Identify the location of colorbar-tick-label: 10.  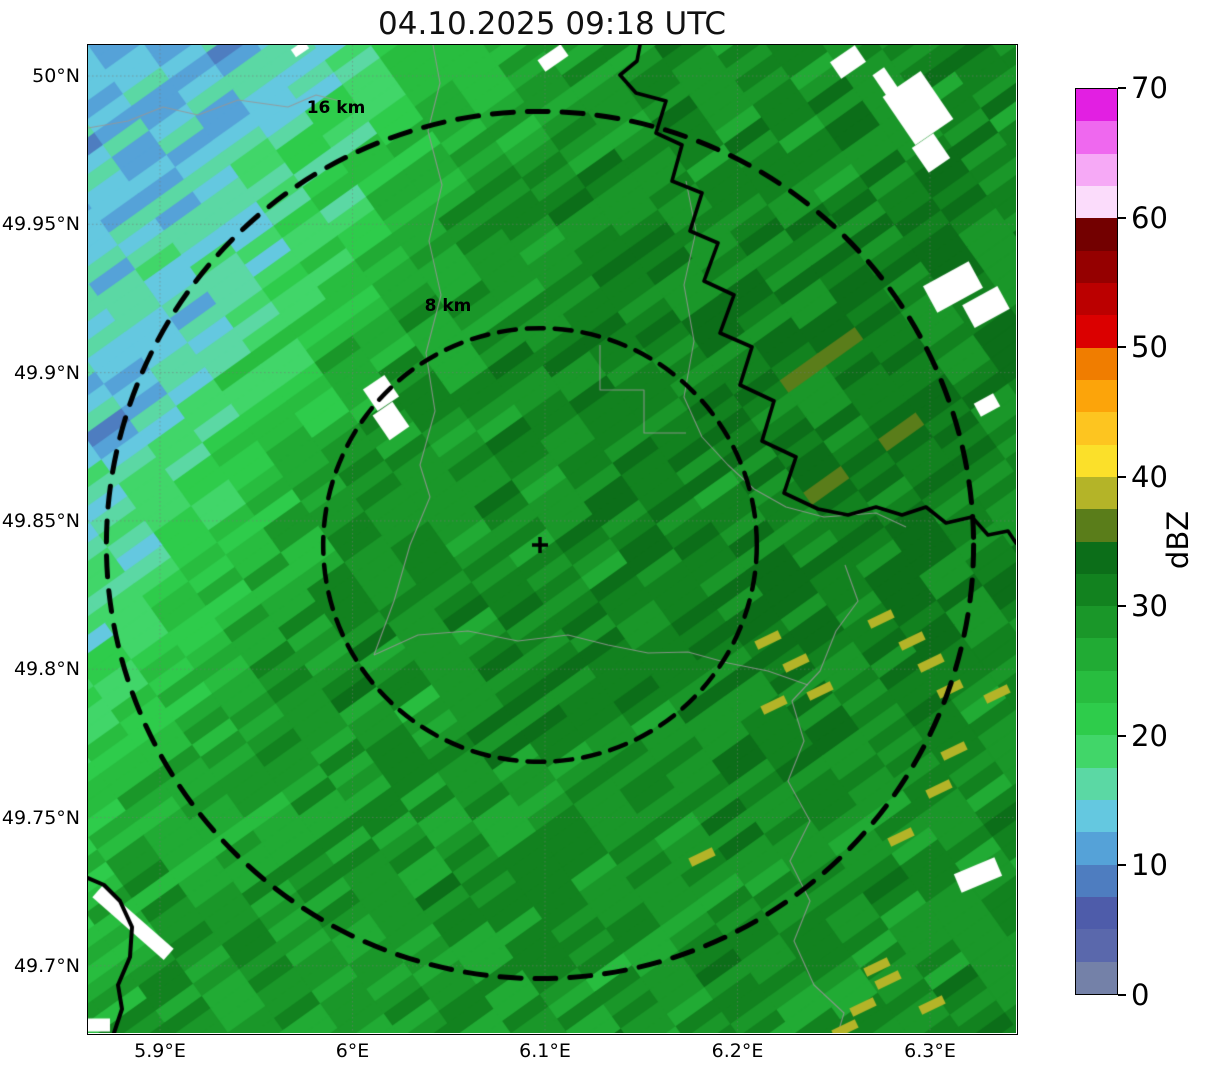
(1149, 865).